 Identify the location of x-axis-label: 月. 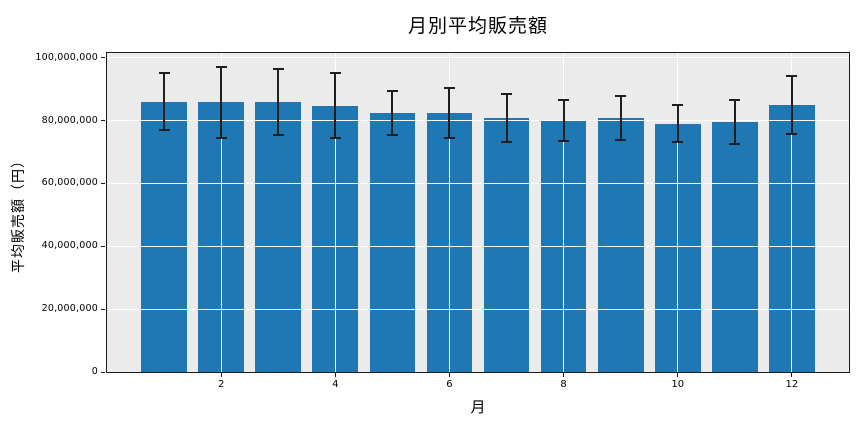
(478, 407).